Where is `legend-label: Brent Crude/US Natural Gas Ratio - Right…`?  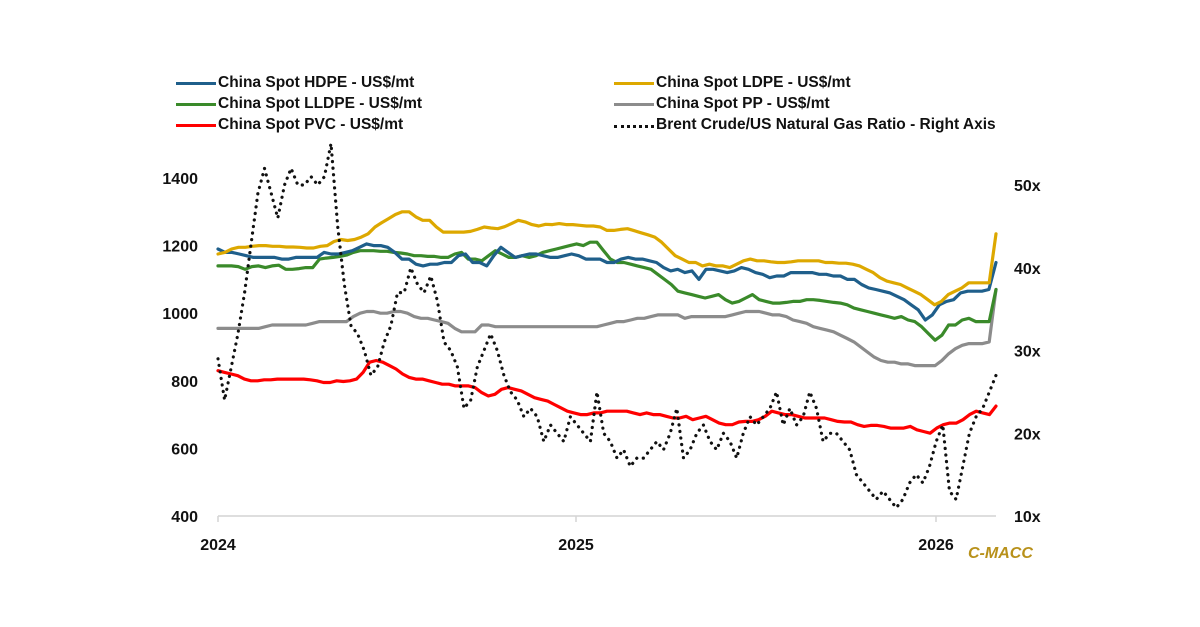 legend-label: Brent Crude/US Natural Gas Ratio - Right… is located at coordinates (826, 124).